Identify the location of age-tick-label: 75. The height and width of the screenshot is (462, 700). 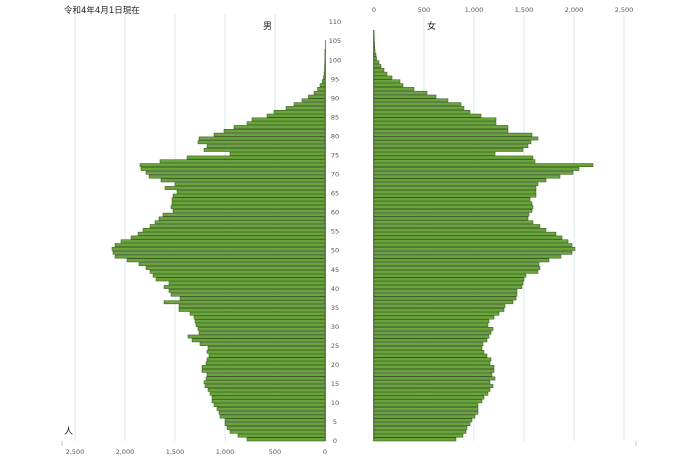
(335, 156).